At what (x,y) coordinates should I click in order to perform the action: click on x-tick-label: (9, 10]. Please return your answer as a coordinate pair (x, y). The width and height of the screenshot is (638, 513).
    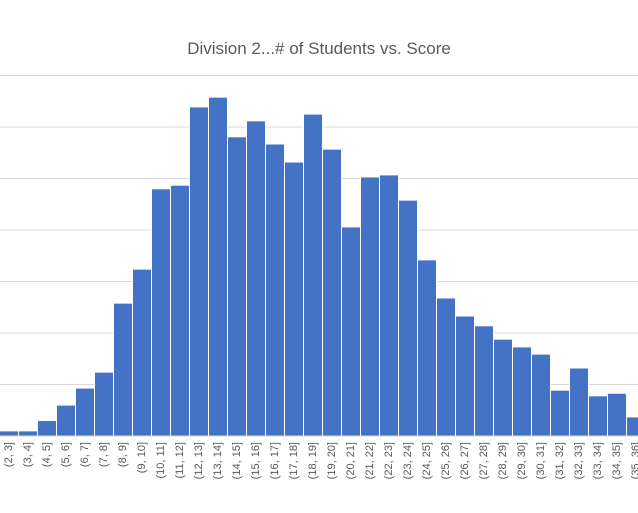
    Looking at the image, I should click on (142, 457).